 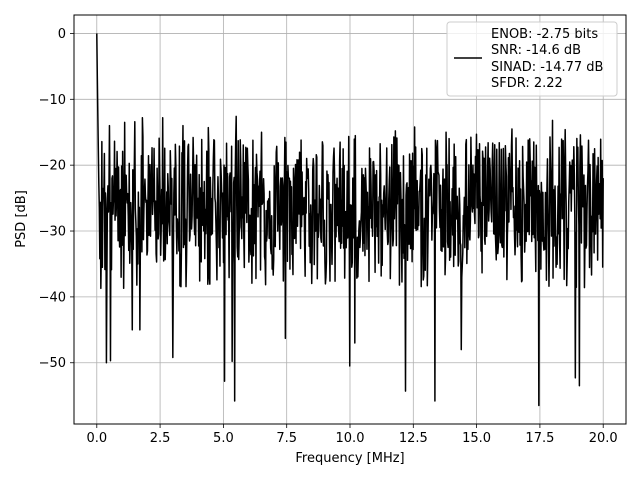 I want to click on x-ticks: 0.0 2.5 5.0 7.5 10.0 12.5 15.0 17.5 20.0, so click(x=352, y=435).